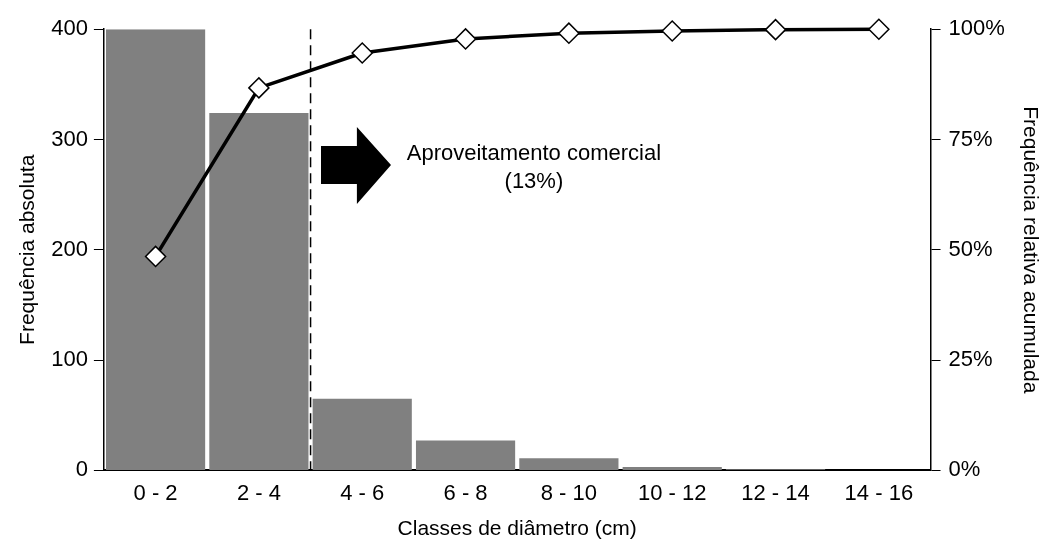  Describe the element at coordinates (517, 528) in the screenshot. I see `x-axis-title: Classes de diâmetro (cm)` at that location.